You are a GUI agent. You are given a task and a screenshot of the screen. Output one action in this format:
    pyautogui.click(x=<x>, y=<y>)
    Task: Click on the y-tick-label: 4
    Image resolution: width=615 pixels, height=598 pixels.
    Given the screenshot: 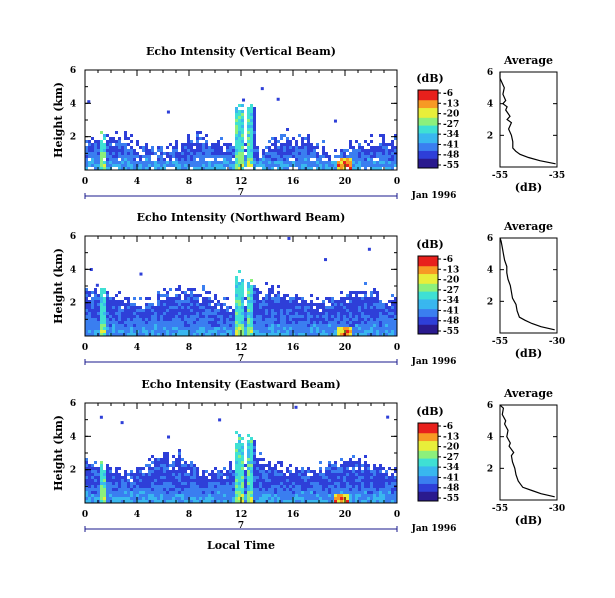 What is the action you would take?
    pyautogui.click(x=73, y=104)
    